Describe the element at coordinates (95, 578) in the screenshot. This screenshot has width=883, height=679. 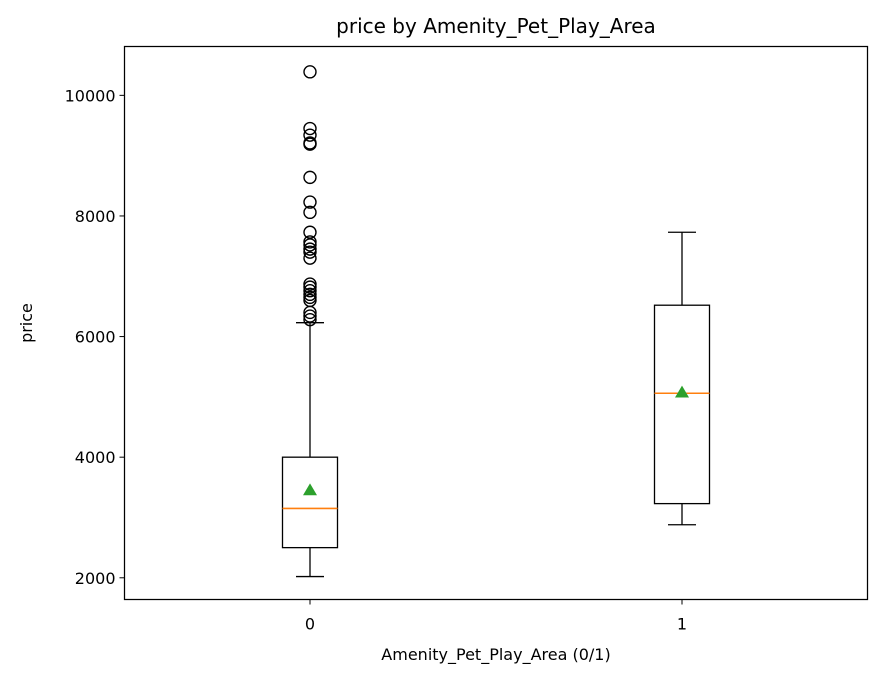
I see `y-tick-label: 2000` at that location.